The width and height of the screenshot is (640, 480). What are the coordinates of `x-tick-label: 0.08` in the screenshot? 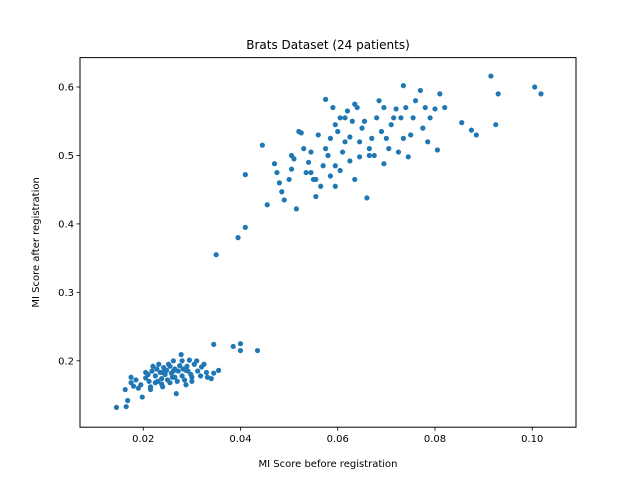 It's located at (435, 439).